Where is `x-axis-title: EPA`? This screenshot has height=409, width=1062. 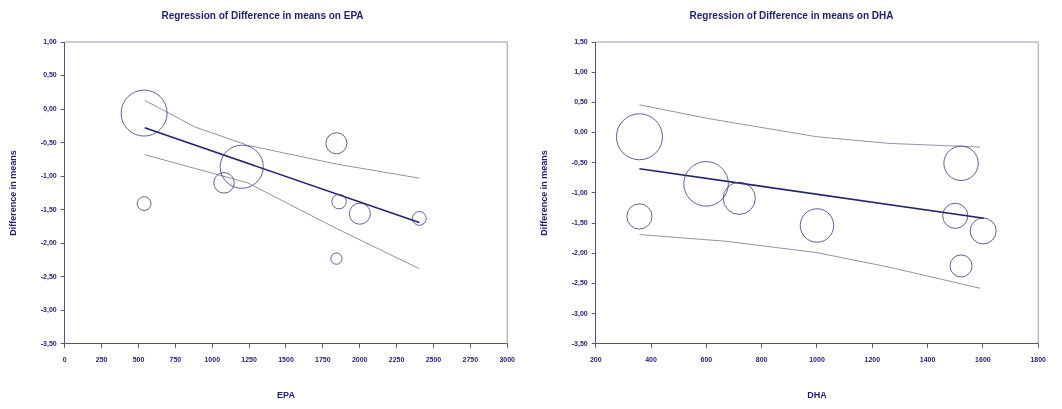
x-axis-title: EPA is located at coordinates (286, 395).